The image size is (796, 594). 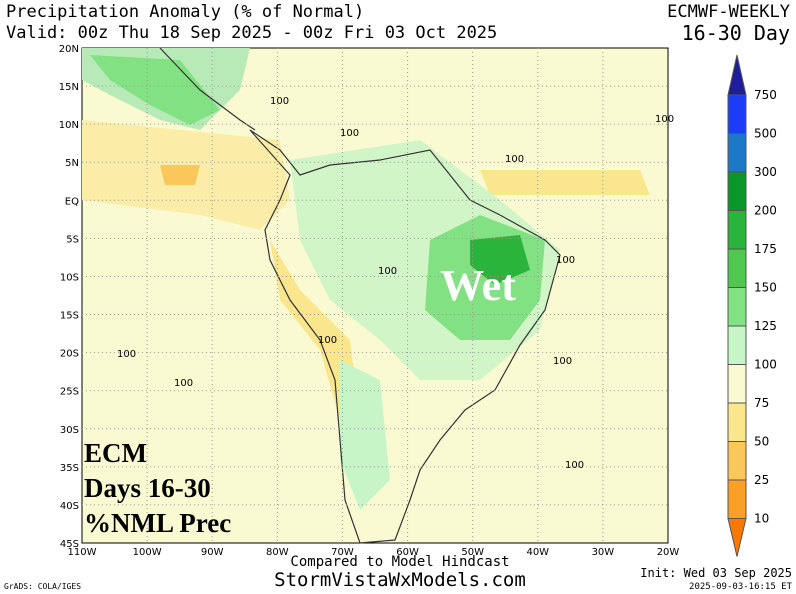 I want to click on lat-label: 20N, so click(x=69, y=49).